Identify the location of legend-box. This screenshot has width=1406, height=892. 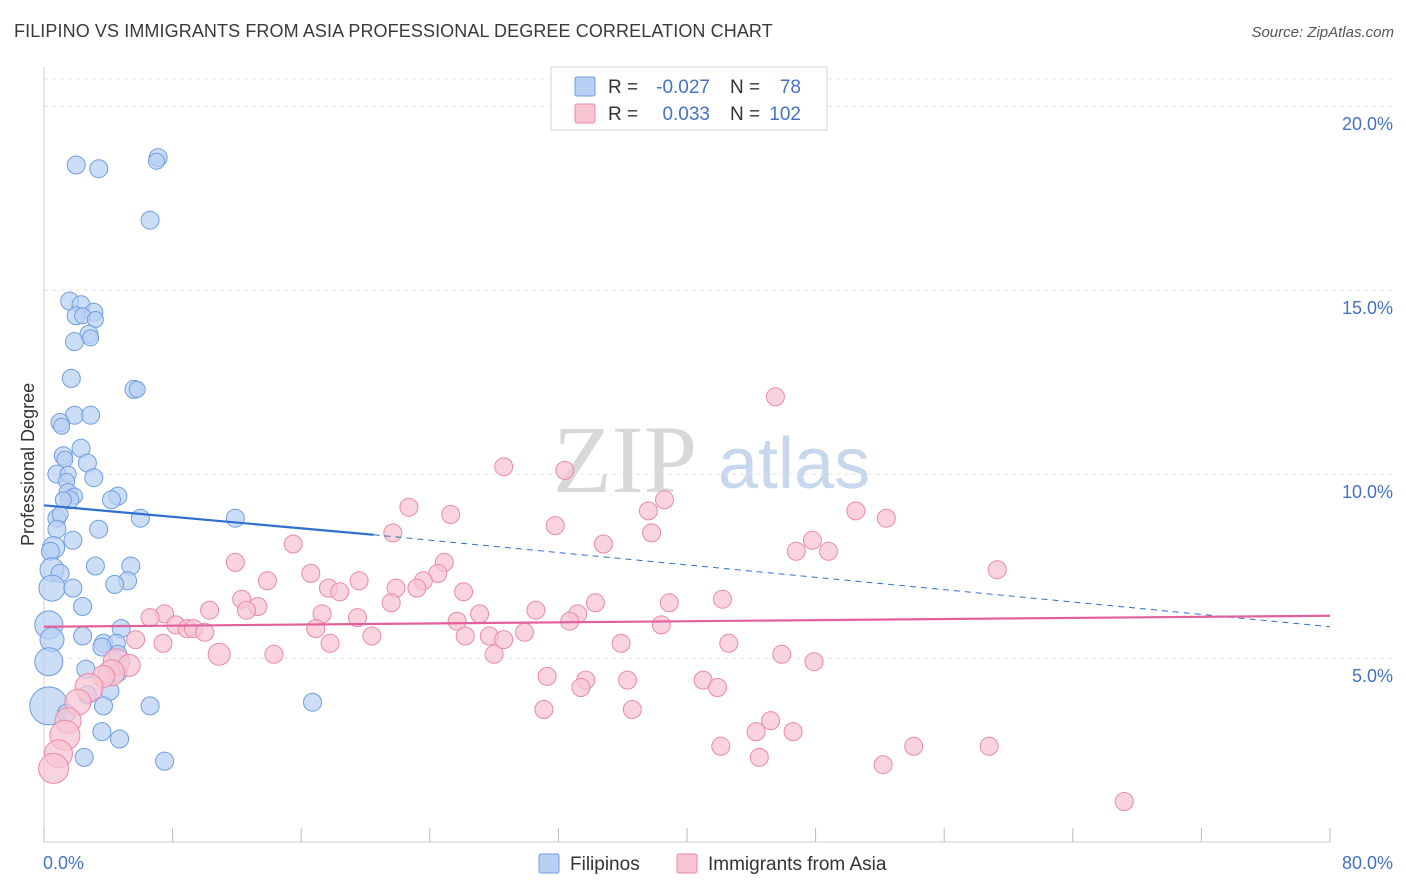
(689, 98).